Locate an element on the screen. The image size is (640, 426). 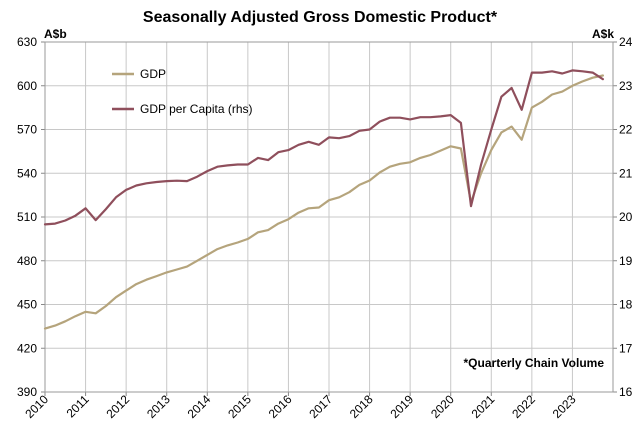
left-tick-label: 510 is located at coordinates (27, 217).